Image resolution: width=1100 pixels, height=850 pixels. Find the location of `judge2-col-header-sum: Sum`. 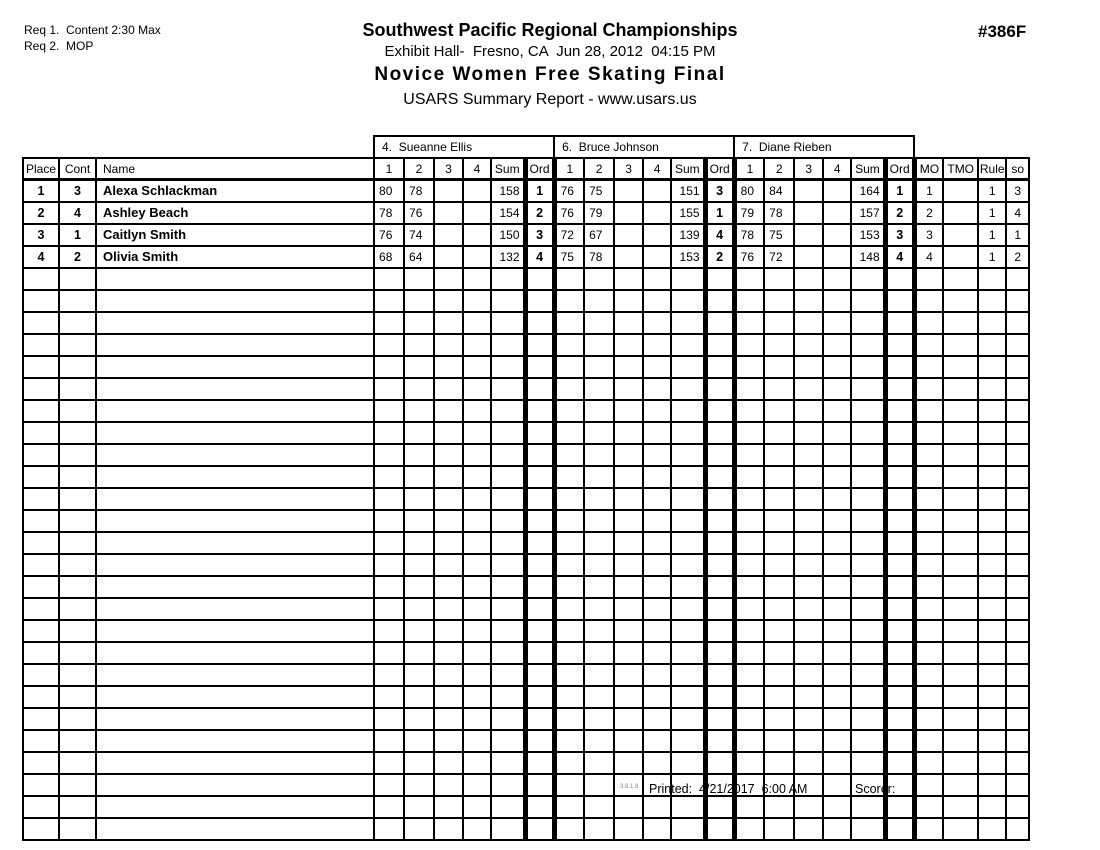

judge2-col-header-sum: Sum is located at coordinates (688, 169).